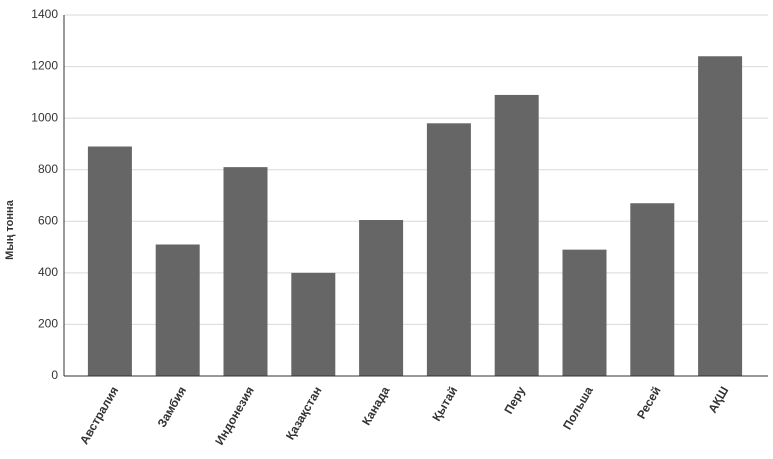 This screenshot has width=773, height=459. I want to click on x-tick-label: Австралия, so click(99, 415).